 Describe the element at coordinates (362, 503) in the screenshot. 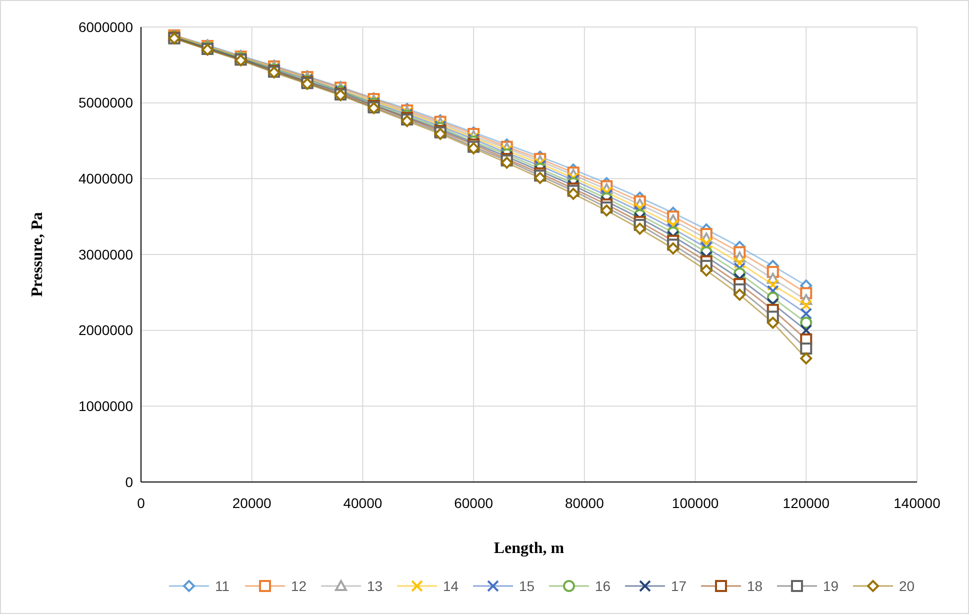

I see `x-tick-label: 40000` at that location.